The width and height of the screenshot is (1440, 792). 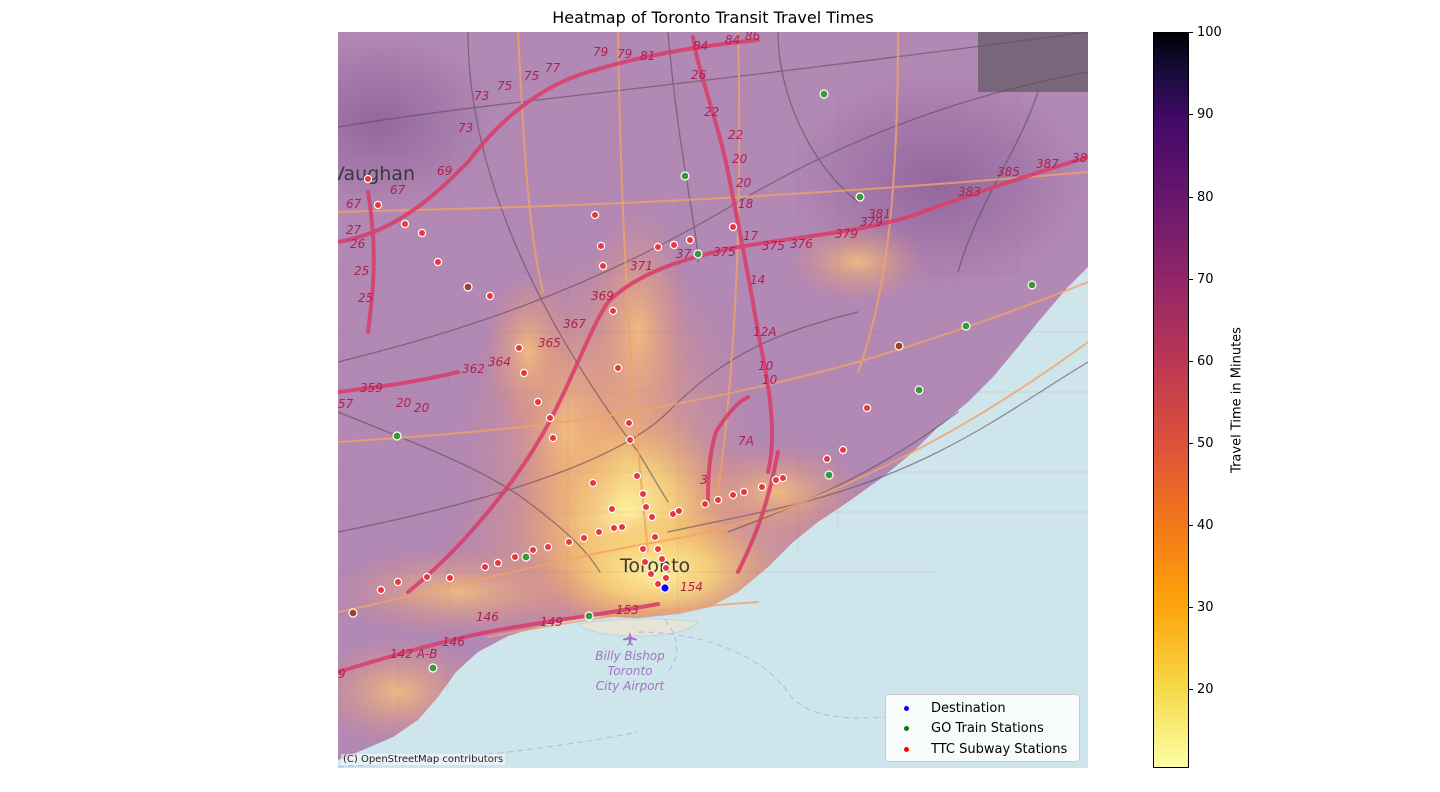 I want to click on colorbar-tick: 20, so click(x=1219, y=690).